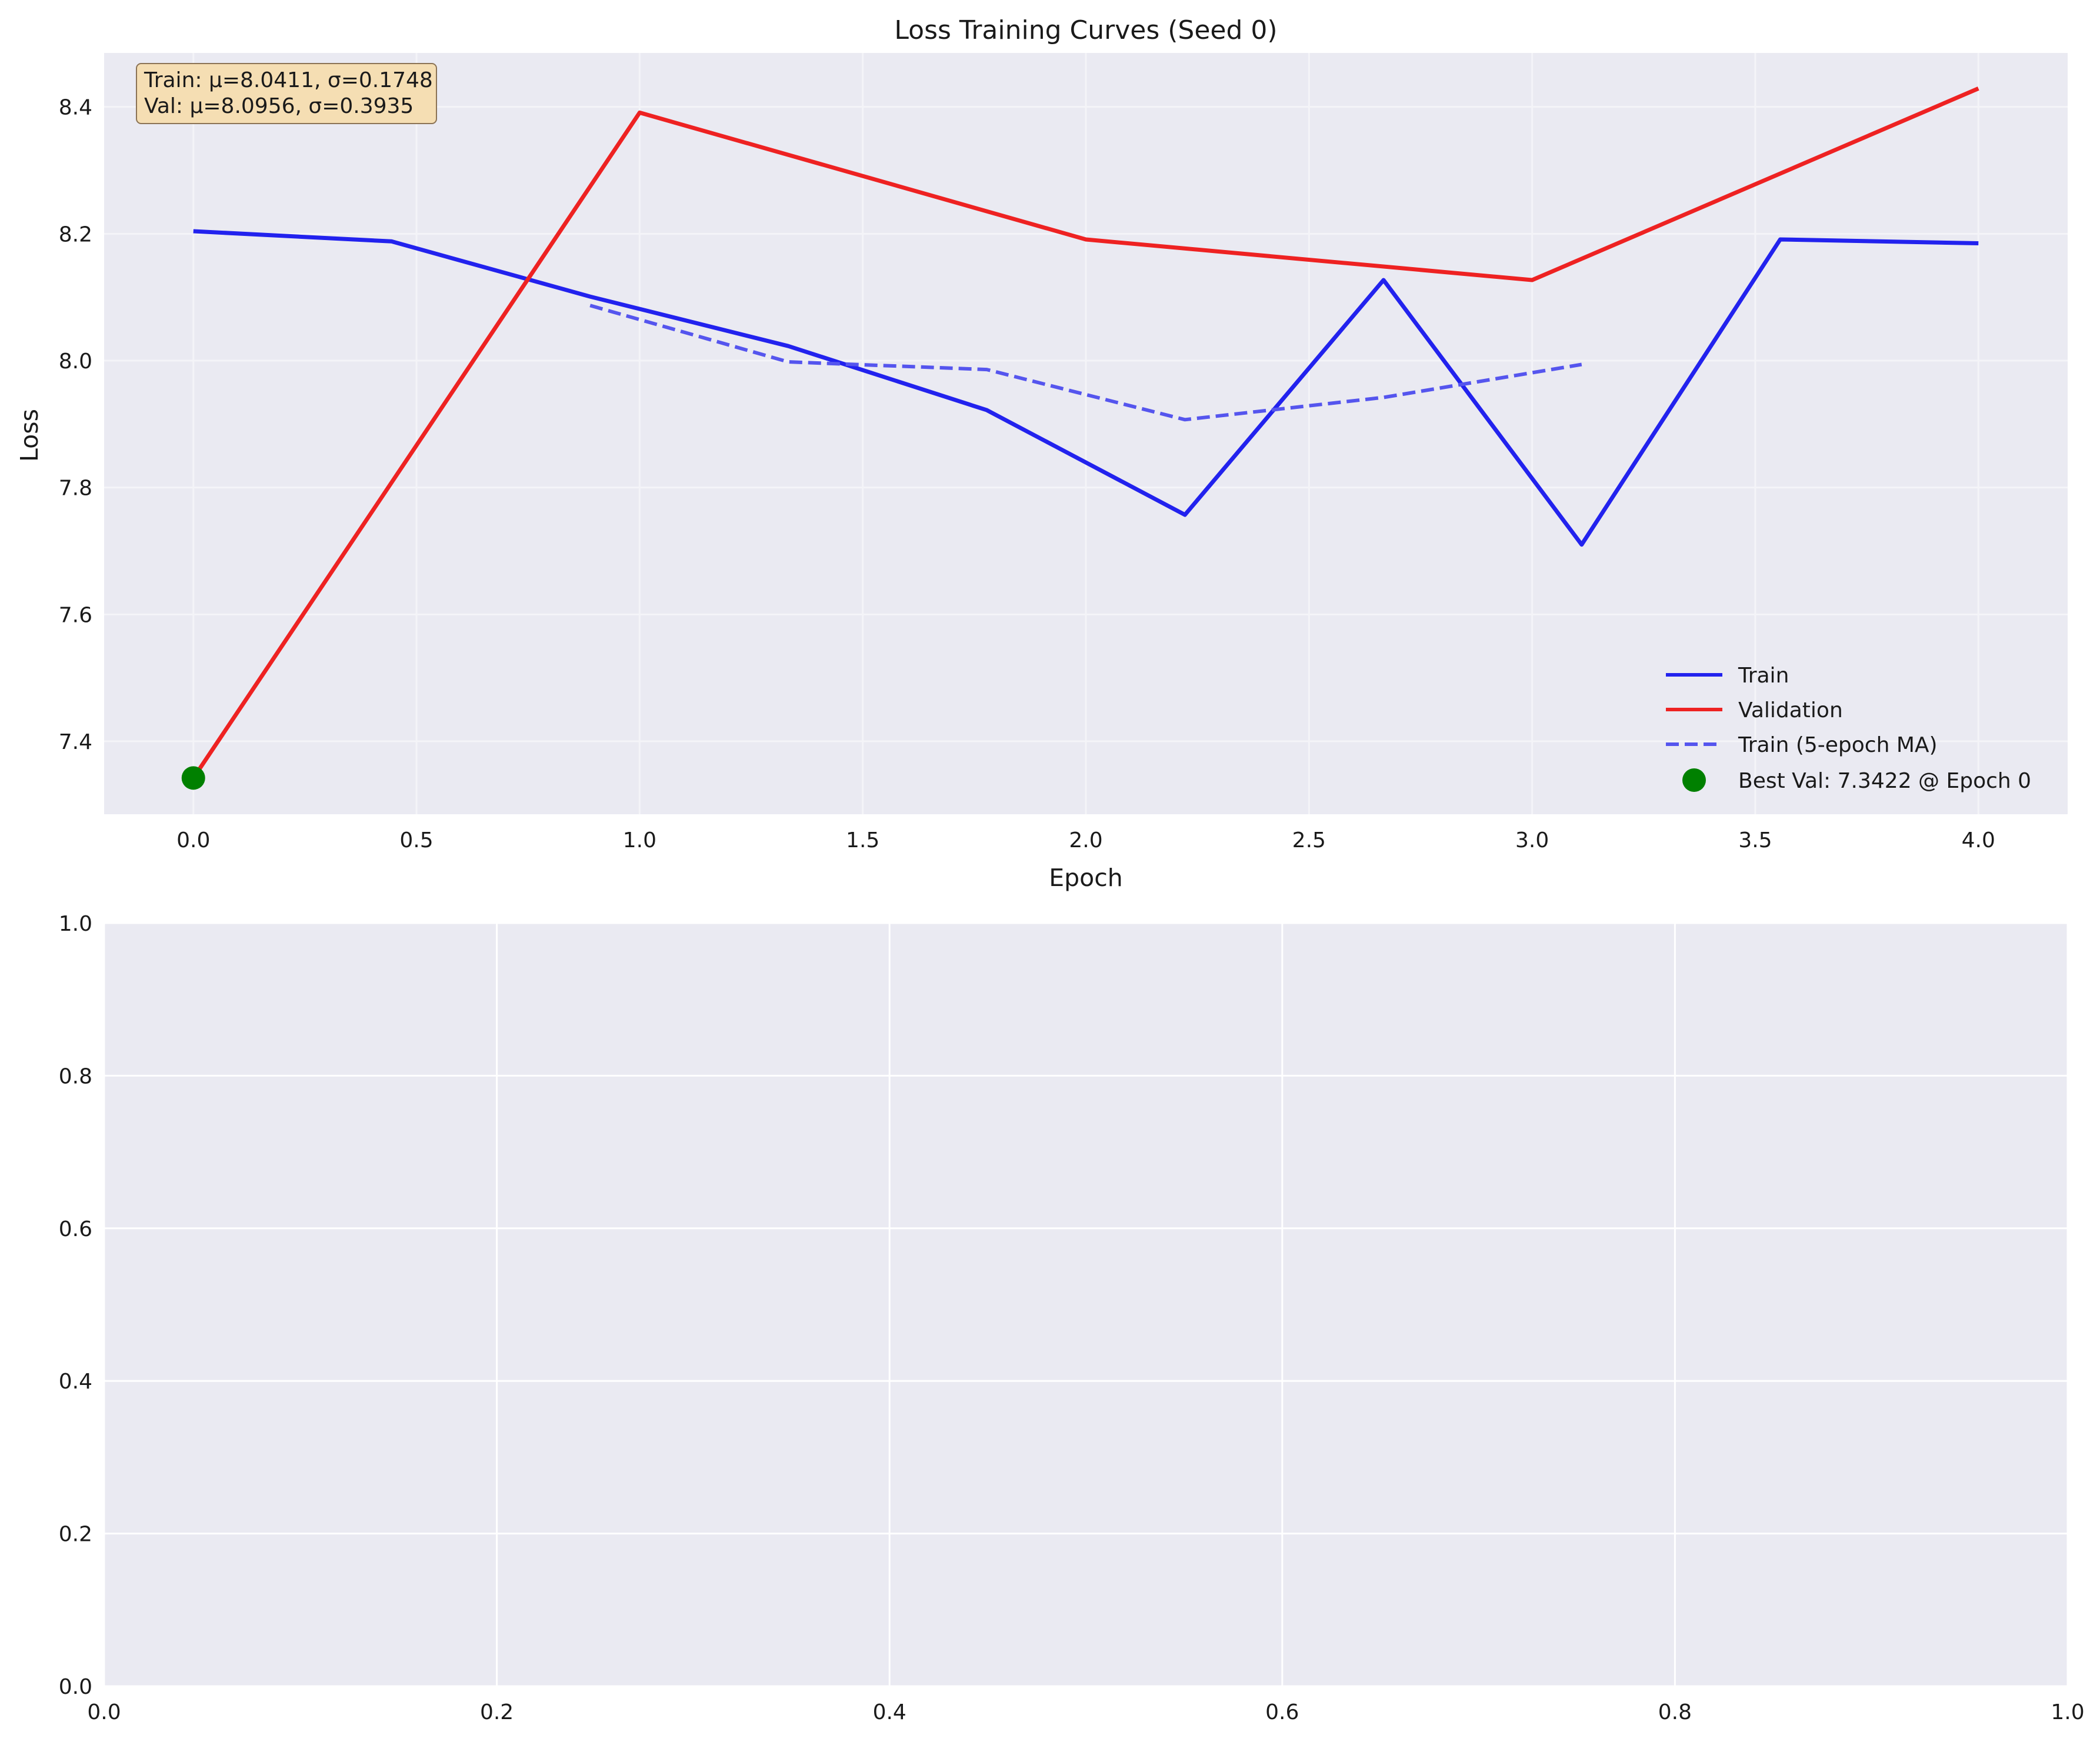  Describe the element at coordinates (75, 234) in the screenshot. I see `y-tick-label: 8.2` at that location.